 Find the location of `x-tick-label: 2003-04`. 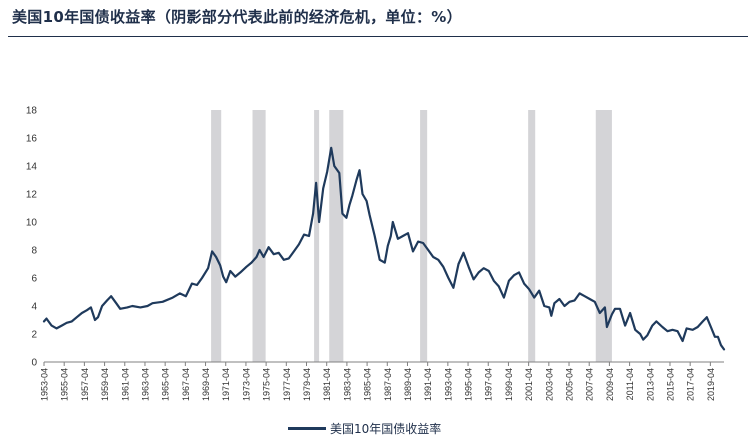

x-tick-label: 2003-04 is located at coordinates (549, 384).